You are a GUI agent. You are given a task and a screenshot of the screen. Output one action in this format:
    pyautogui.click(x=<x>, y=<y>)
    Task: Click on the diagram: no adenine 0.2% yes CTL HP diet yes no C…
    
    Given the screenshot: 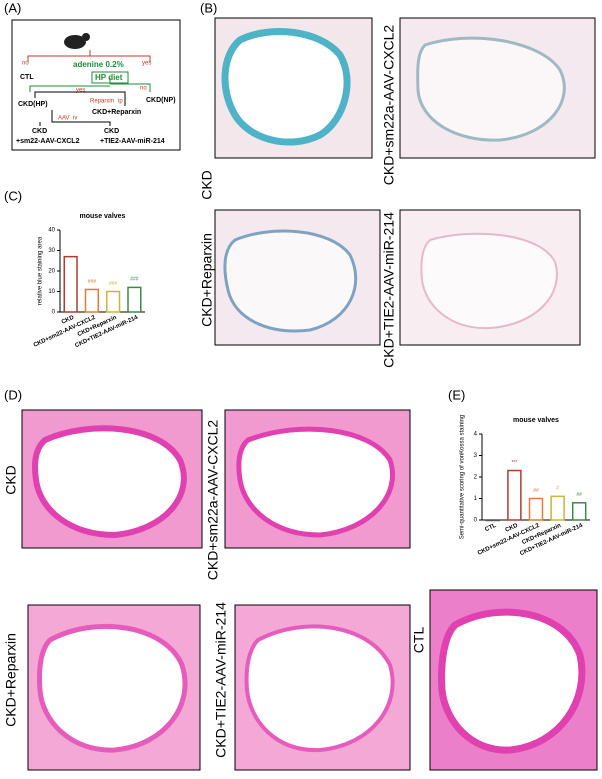 What is the action you would take?
    pyautogui.click(x=96, y=85)
    